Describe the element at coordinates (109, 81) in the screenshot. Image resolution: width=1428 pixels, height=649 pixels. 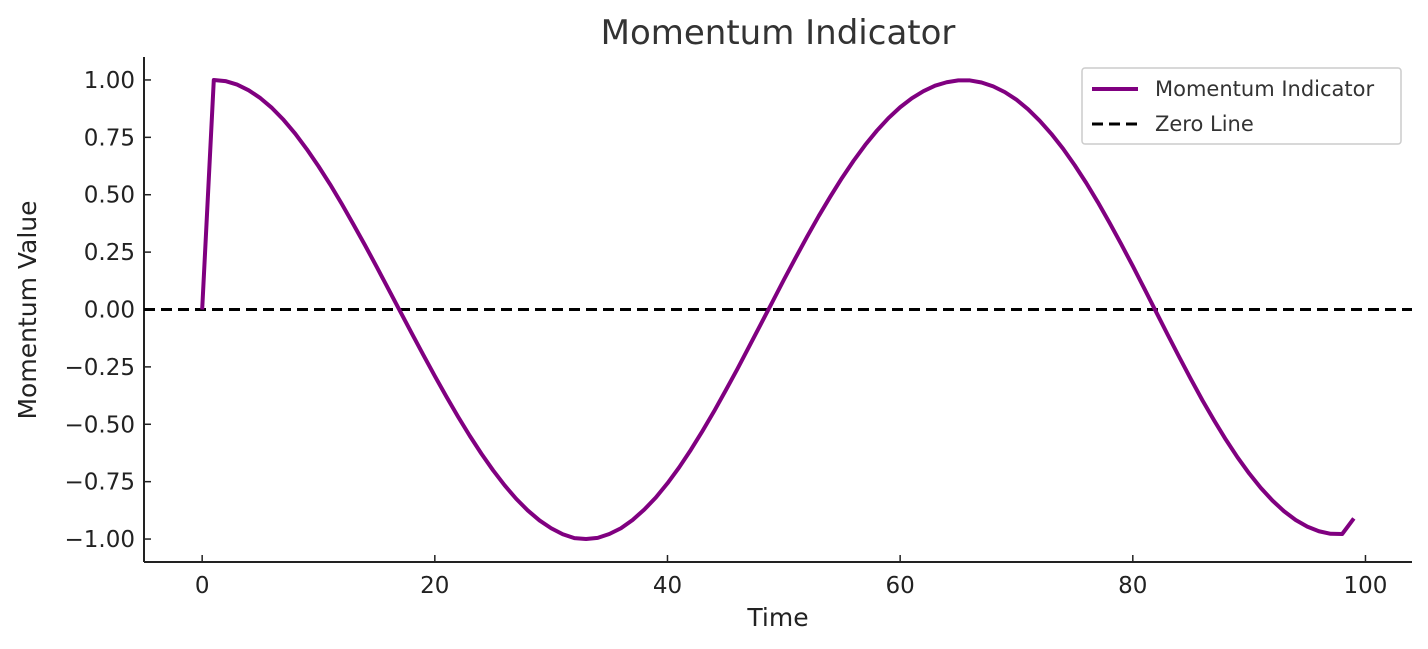
I see `y-tick-label: 1.00` at that location.